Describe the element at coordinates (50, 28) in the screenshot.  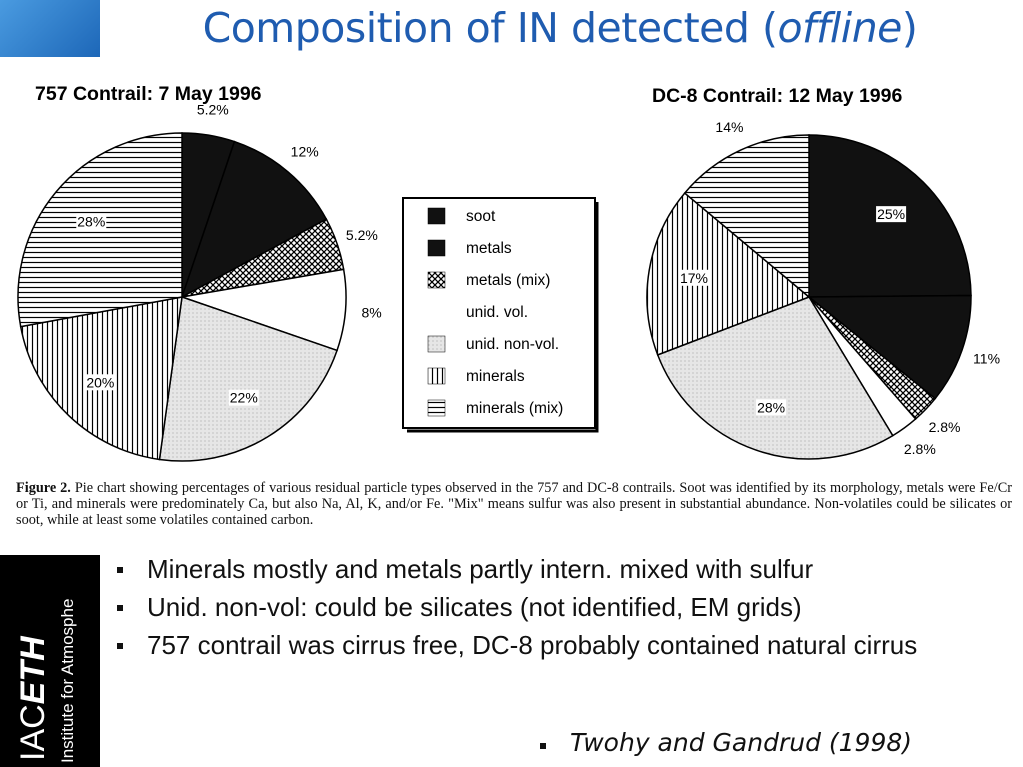
I see `corner-block` at that location.